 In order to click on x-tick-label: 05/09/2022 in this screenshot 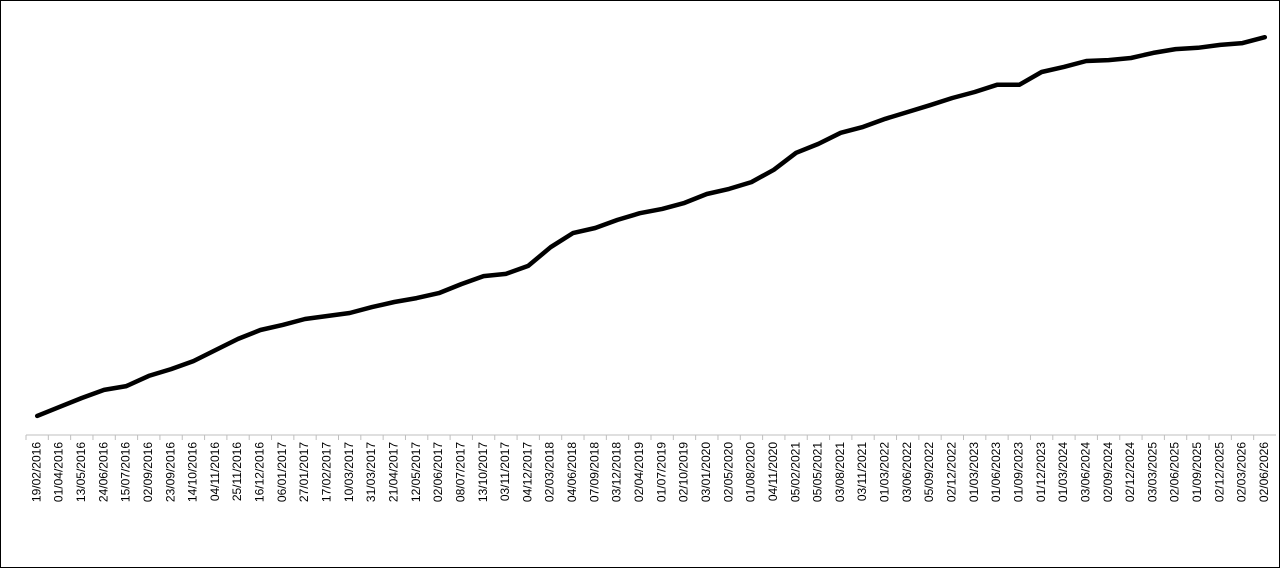, I will do `click(929, 472)`.